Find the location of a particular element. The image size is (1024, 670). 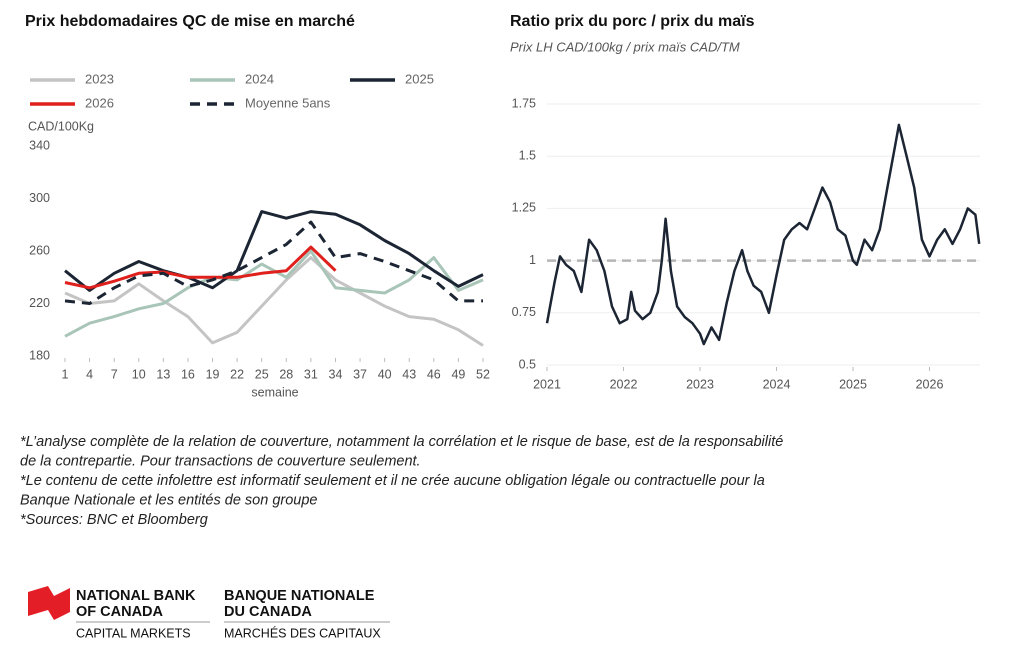

x-tick-label: 13 is located at coordinates (163, 374).